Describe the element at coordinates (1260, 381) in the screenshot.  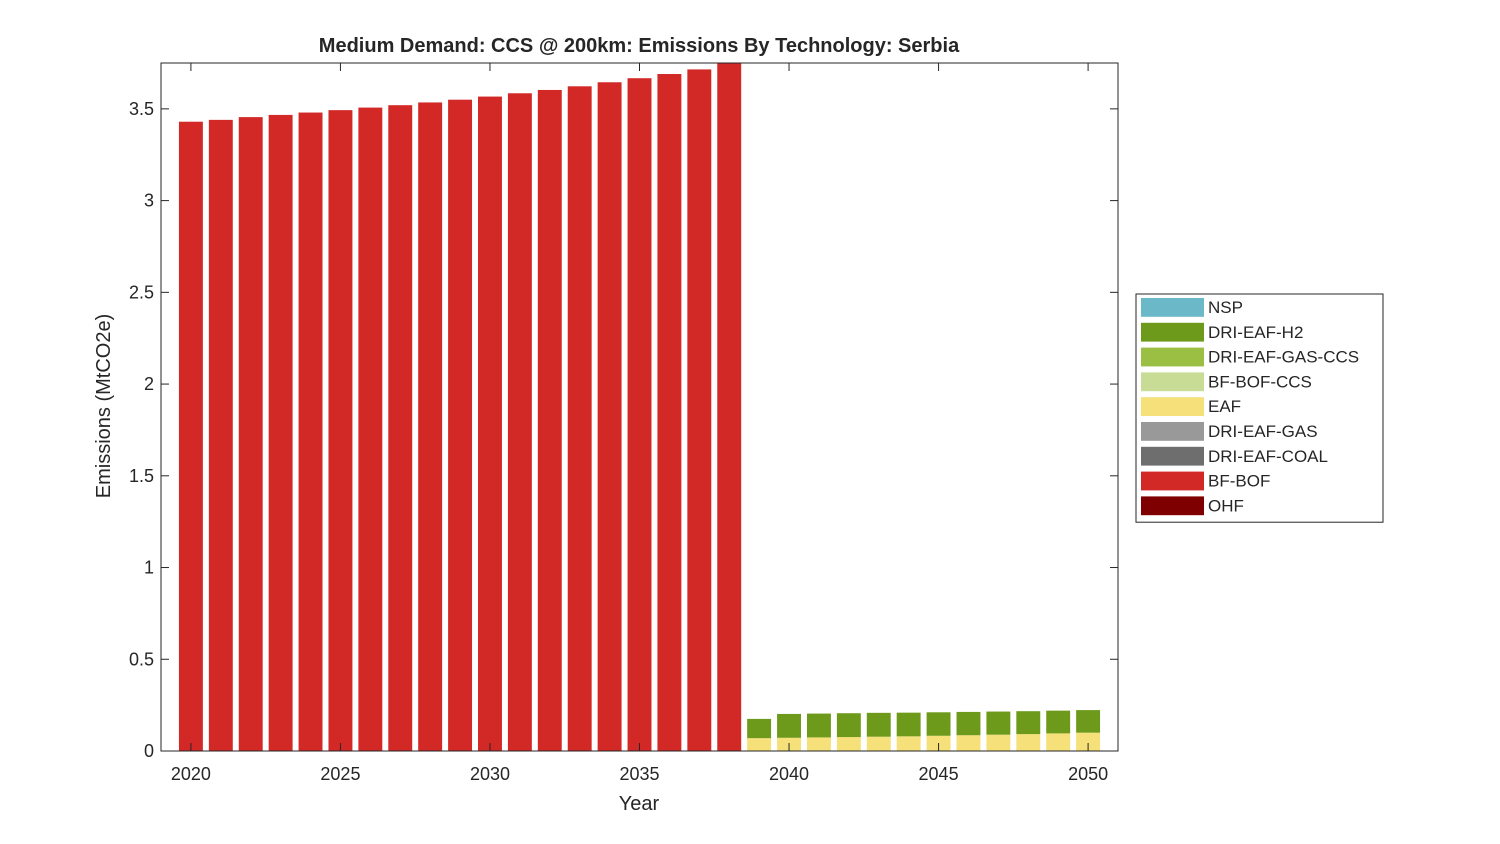
I see `legend-label-bf-bof-ccs: BF-BOF-CCS` at that location.